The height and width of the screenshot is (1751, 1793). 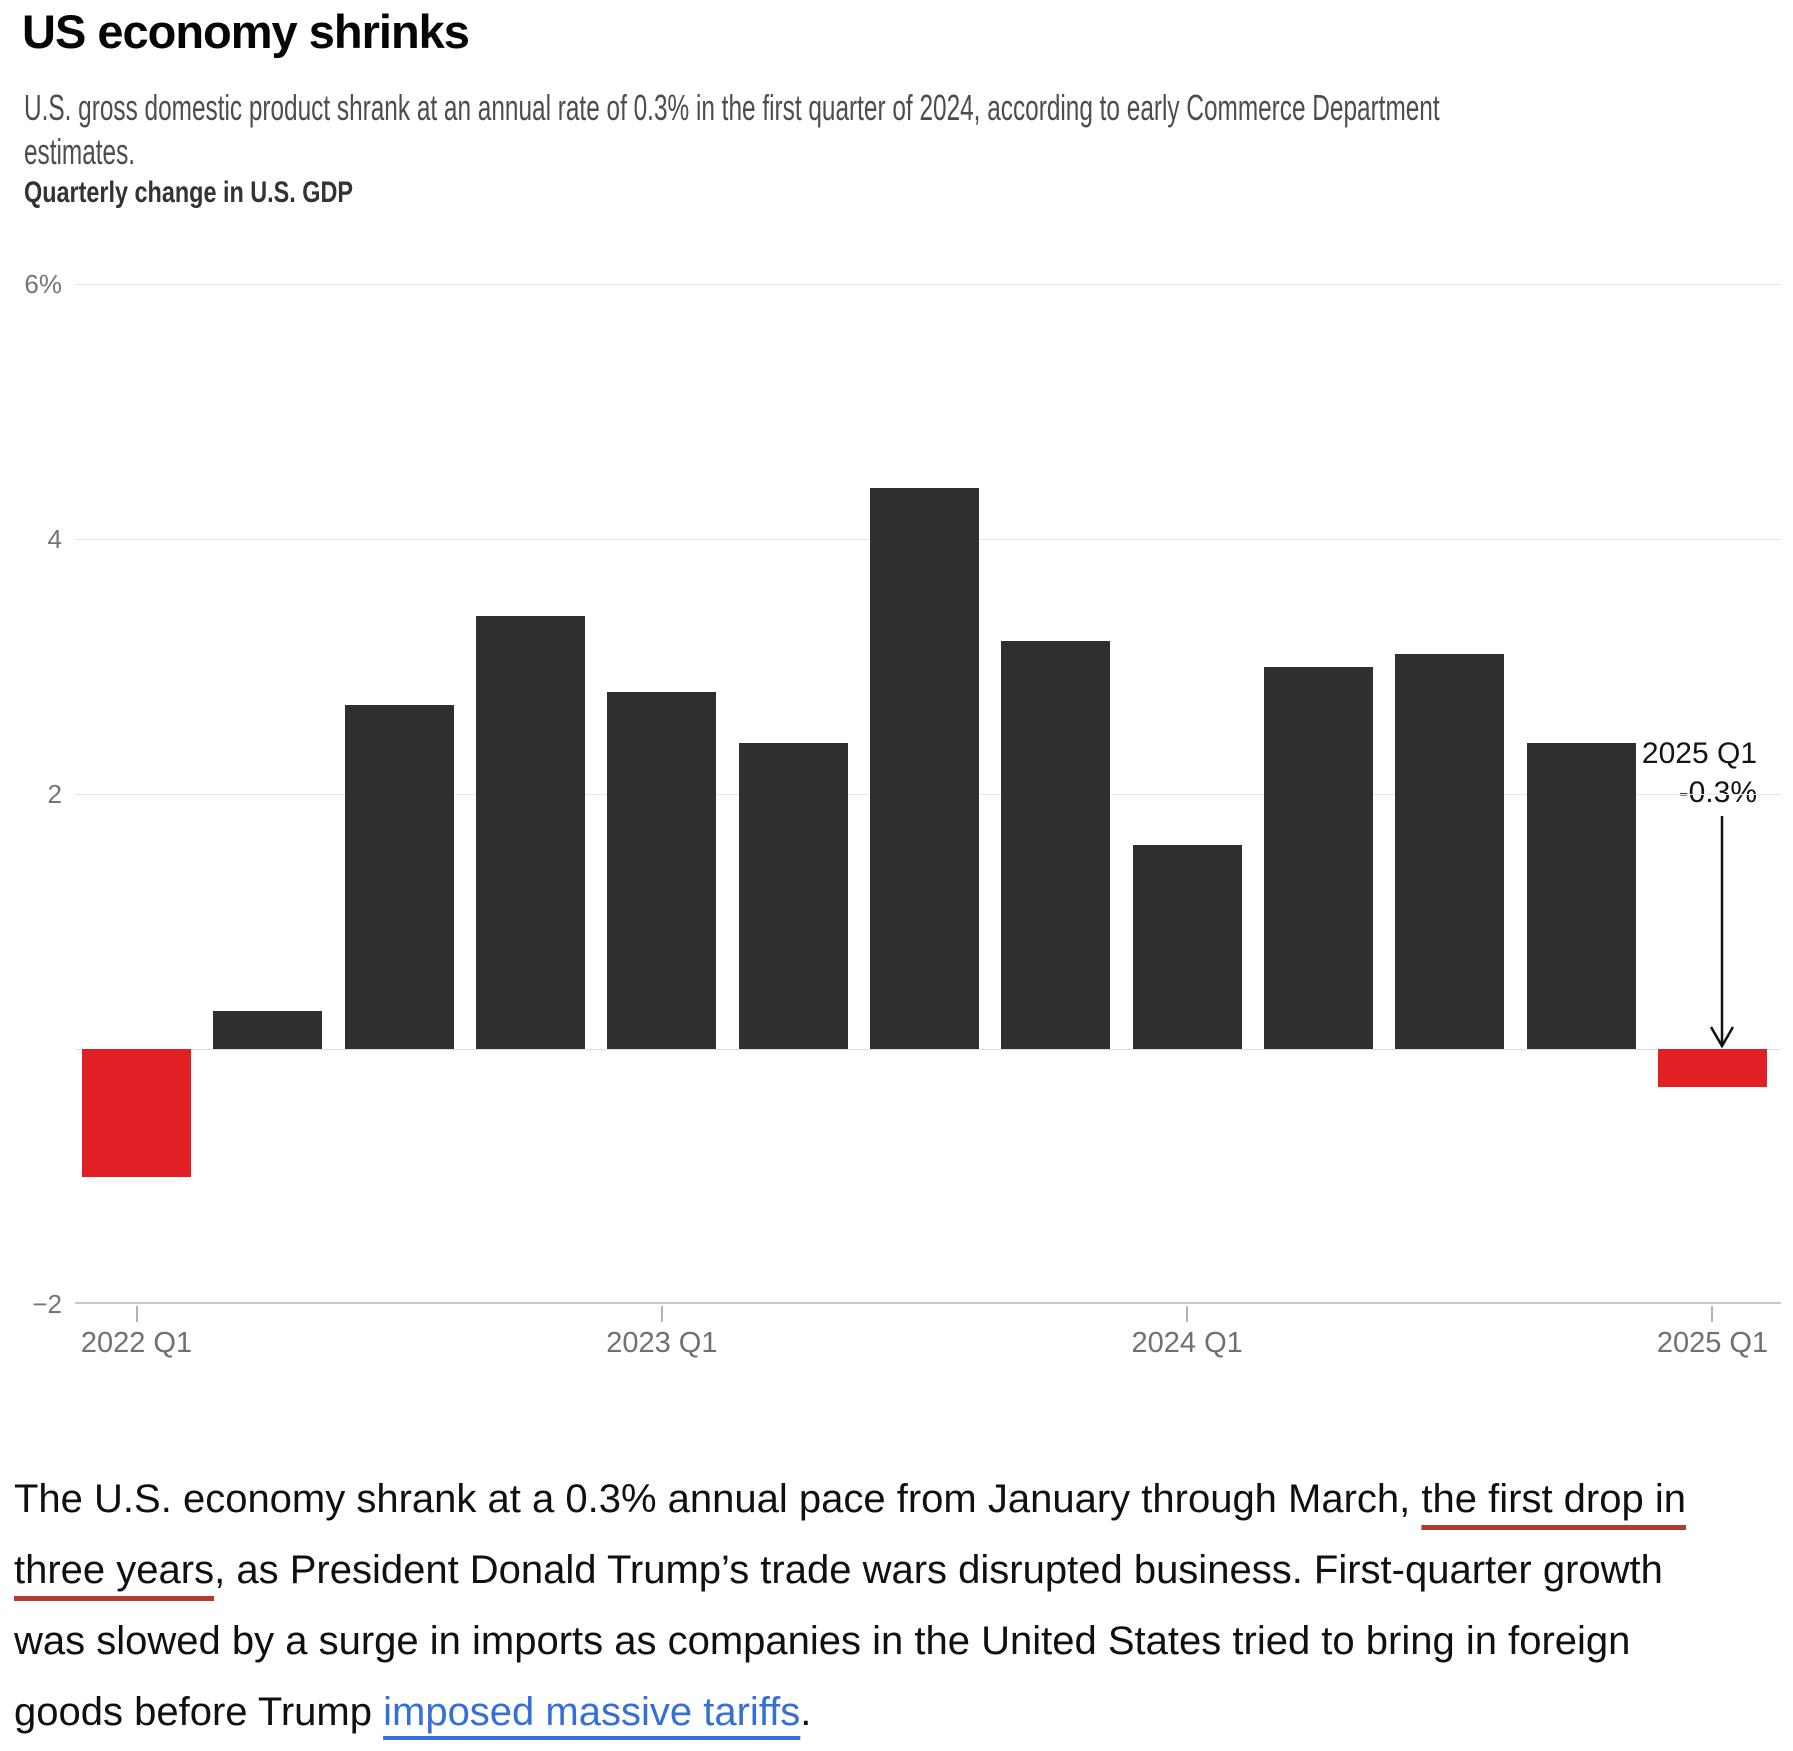 What do you see at coordinates (1056, 845) in the screenshot?
I see `bar-2023-q4` at bounding box center [1056, 845].